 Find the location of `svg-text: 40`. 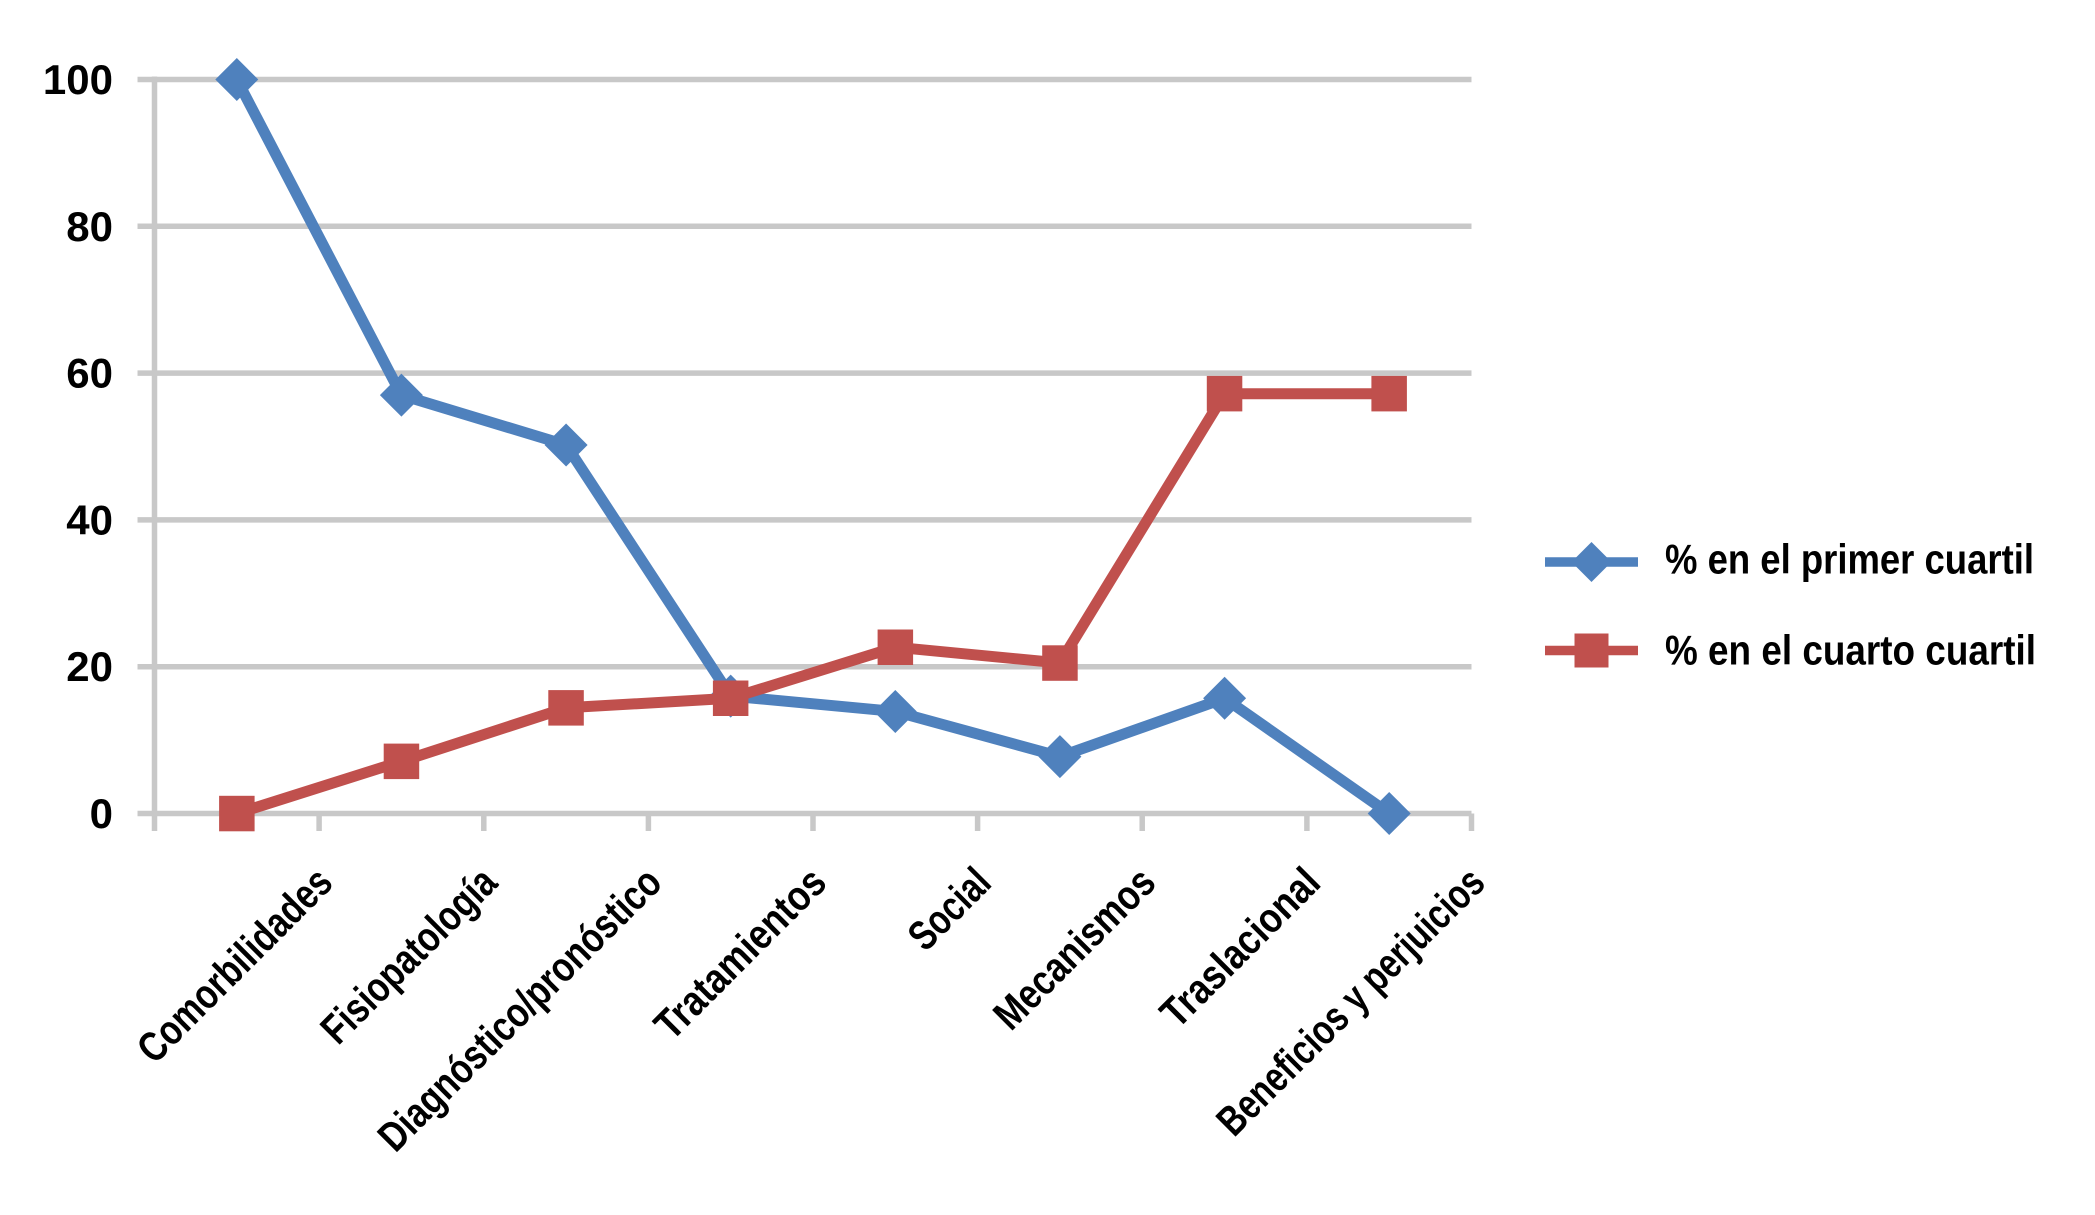

svg-text: 40 is located at coordinates (89, 519).